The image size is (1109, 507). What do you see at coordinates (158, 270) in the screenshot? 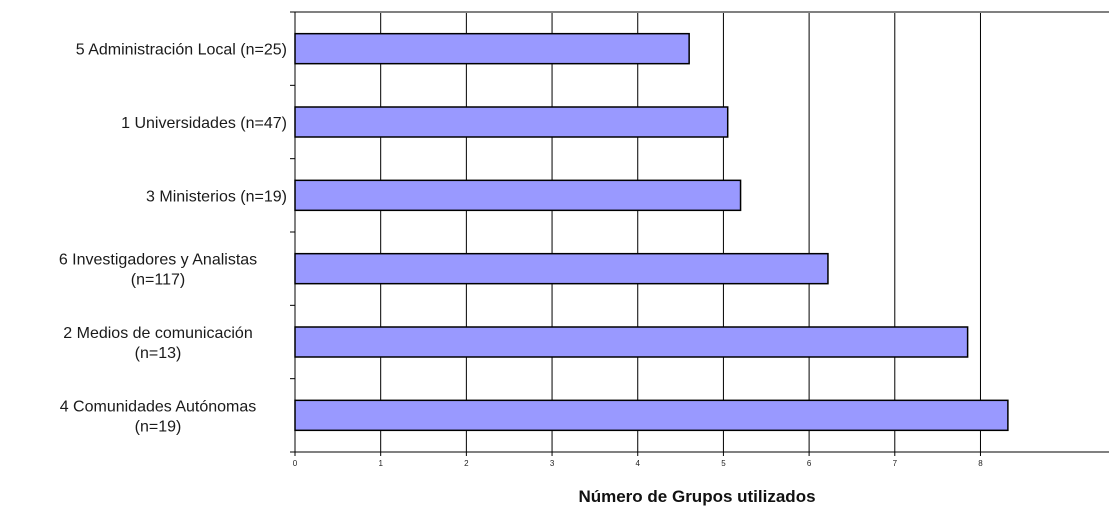
I see `category-label: 6 Investigadores y Analistas (n=117)` at bounding box center [158, 270].